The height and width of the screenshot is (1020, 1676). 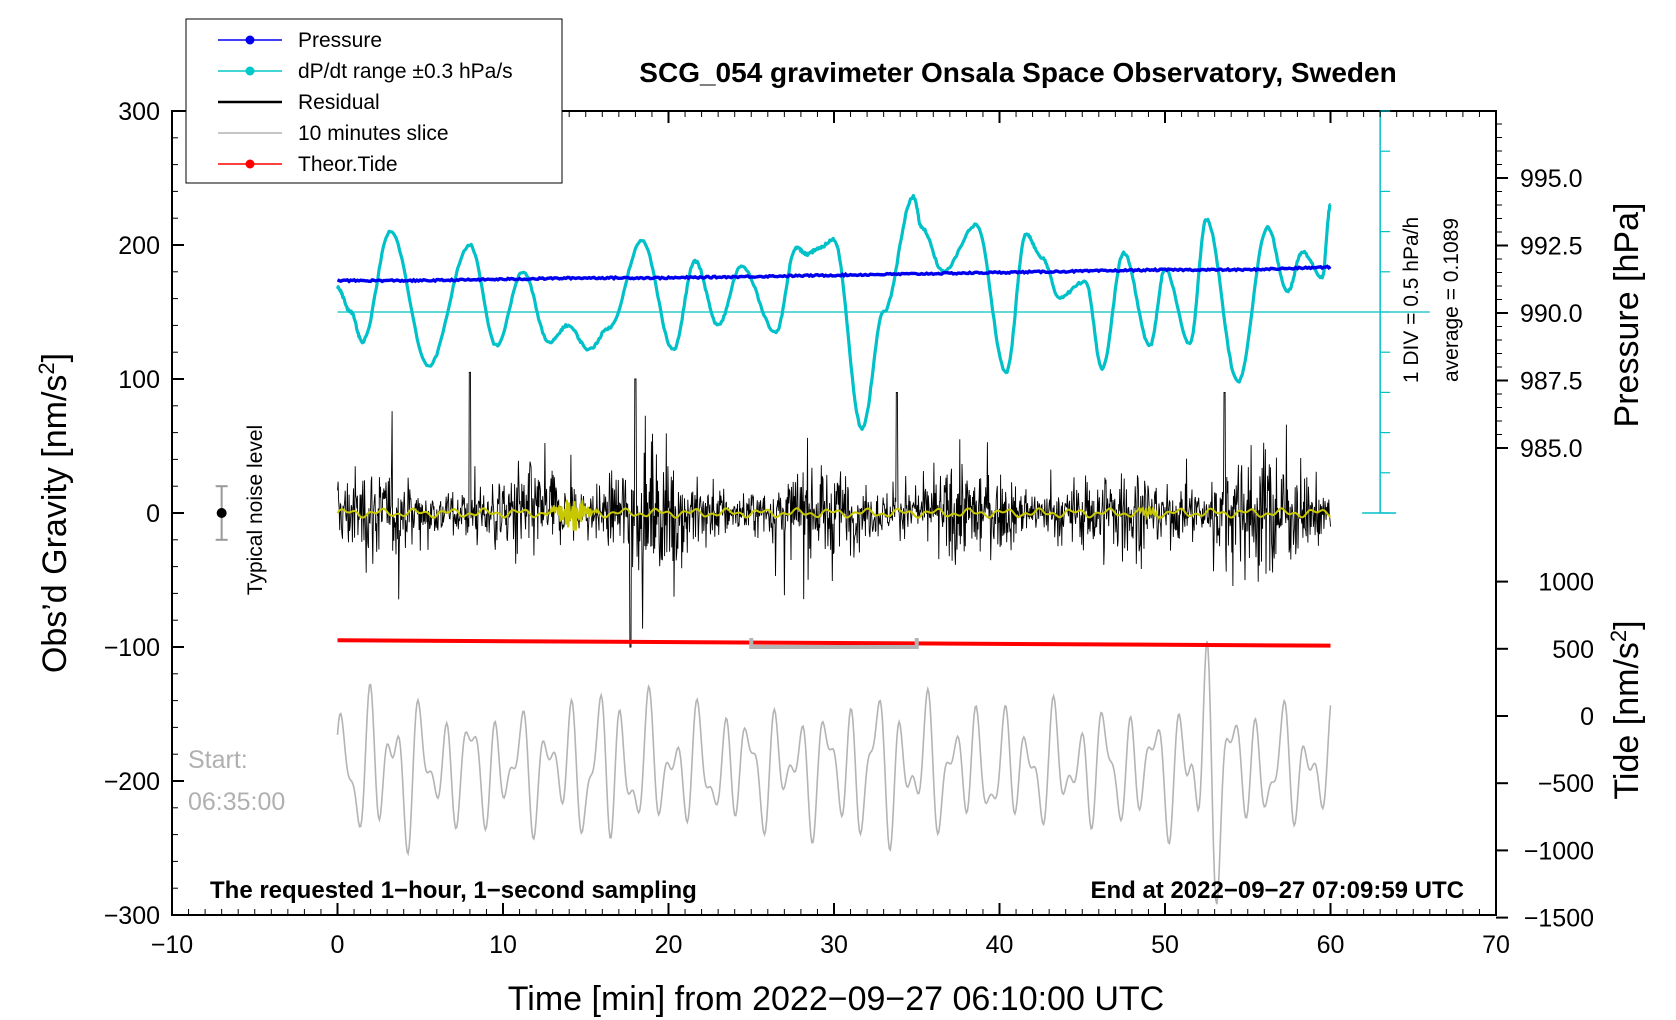 I want to click on x-tick-label: −10, so click(x=172, y=945).